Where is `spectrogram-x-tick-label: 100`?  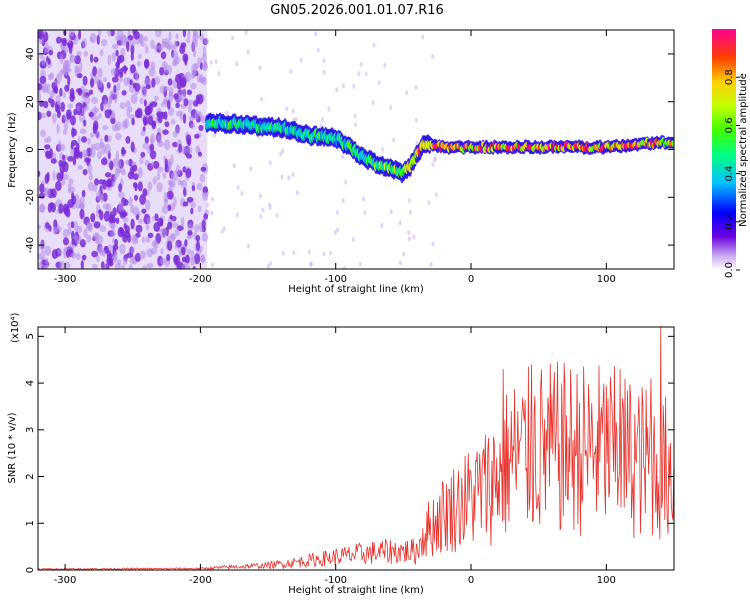
spectrogram-x-tick-label: 100 is located at coordinates (606, 279).